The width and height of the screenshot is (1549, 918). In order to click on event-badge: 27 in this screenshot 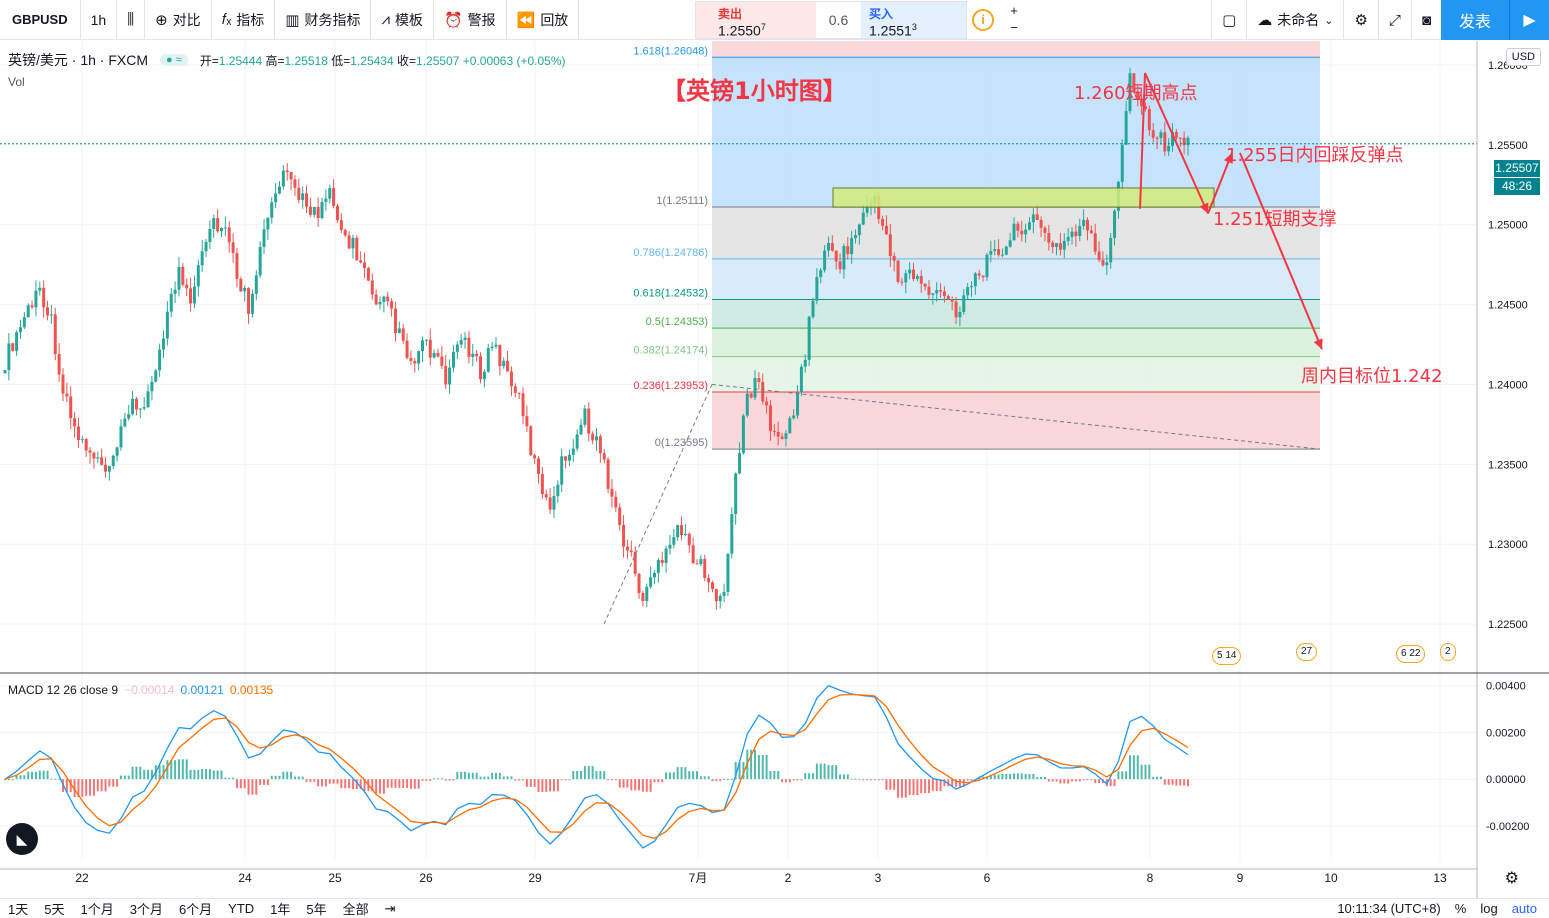, I will do `click(1307, 652)`.